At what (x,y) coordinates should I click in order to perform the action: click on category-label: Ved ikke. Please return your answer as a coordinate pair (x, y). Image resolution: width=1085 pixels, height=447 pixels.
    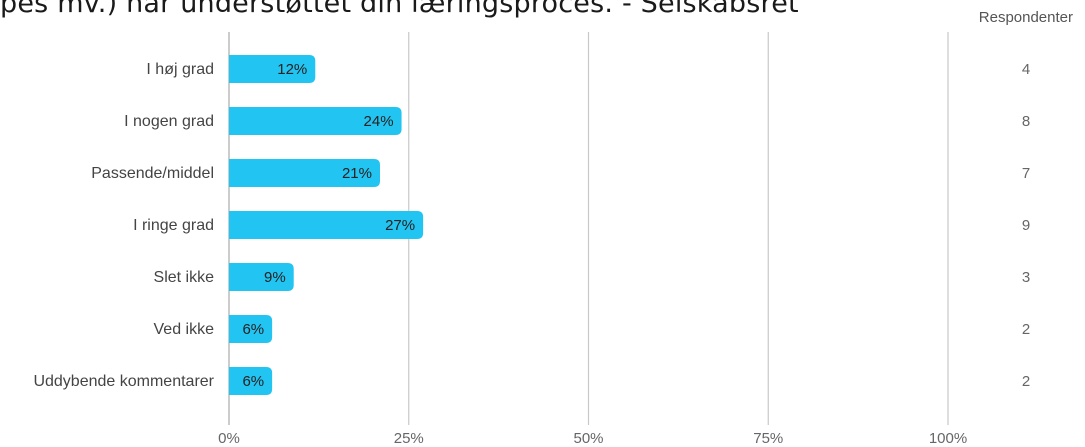
    Looking at the image, I should click on (184, 329).